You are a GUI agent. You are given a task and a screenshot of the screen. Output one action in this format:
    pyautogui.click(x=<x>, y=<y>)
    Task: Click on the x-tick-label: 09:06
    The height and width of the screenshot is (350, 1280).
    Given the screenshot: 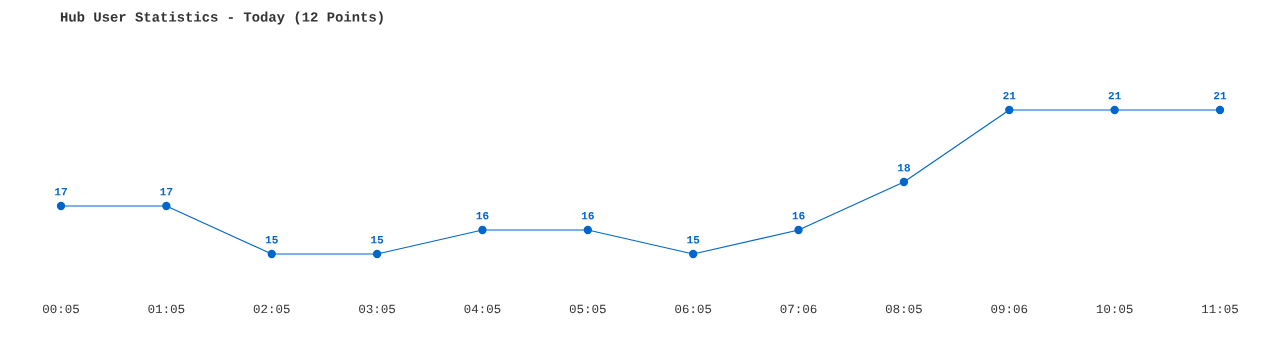 What is the action you would take?
    pyautogui.click(x=1009, y=309)
    